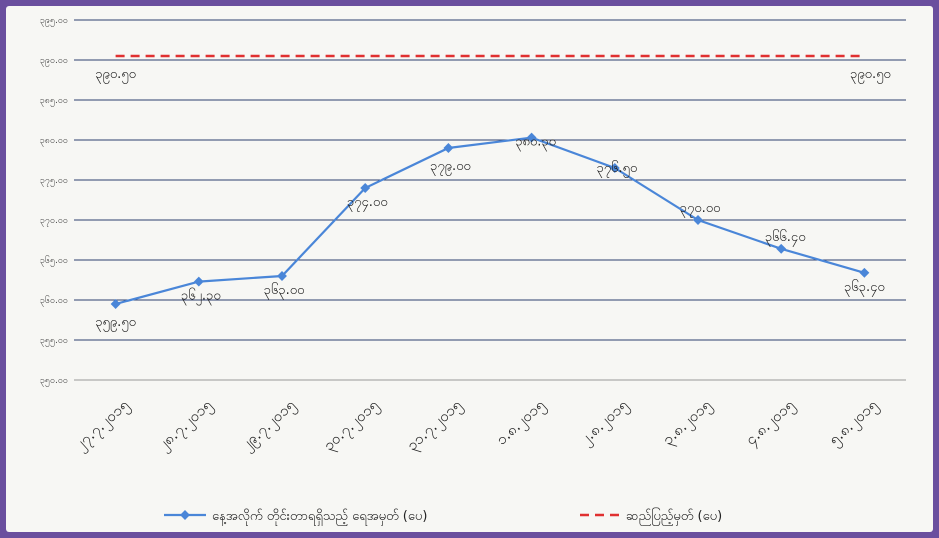  I want to click on data-label: ၃၇၆.၅၀, so click(616, 169).